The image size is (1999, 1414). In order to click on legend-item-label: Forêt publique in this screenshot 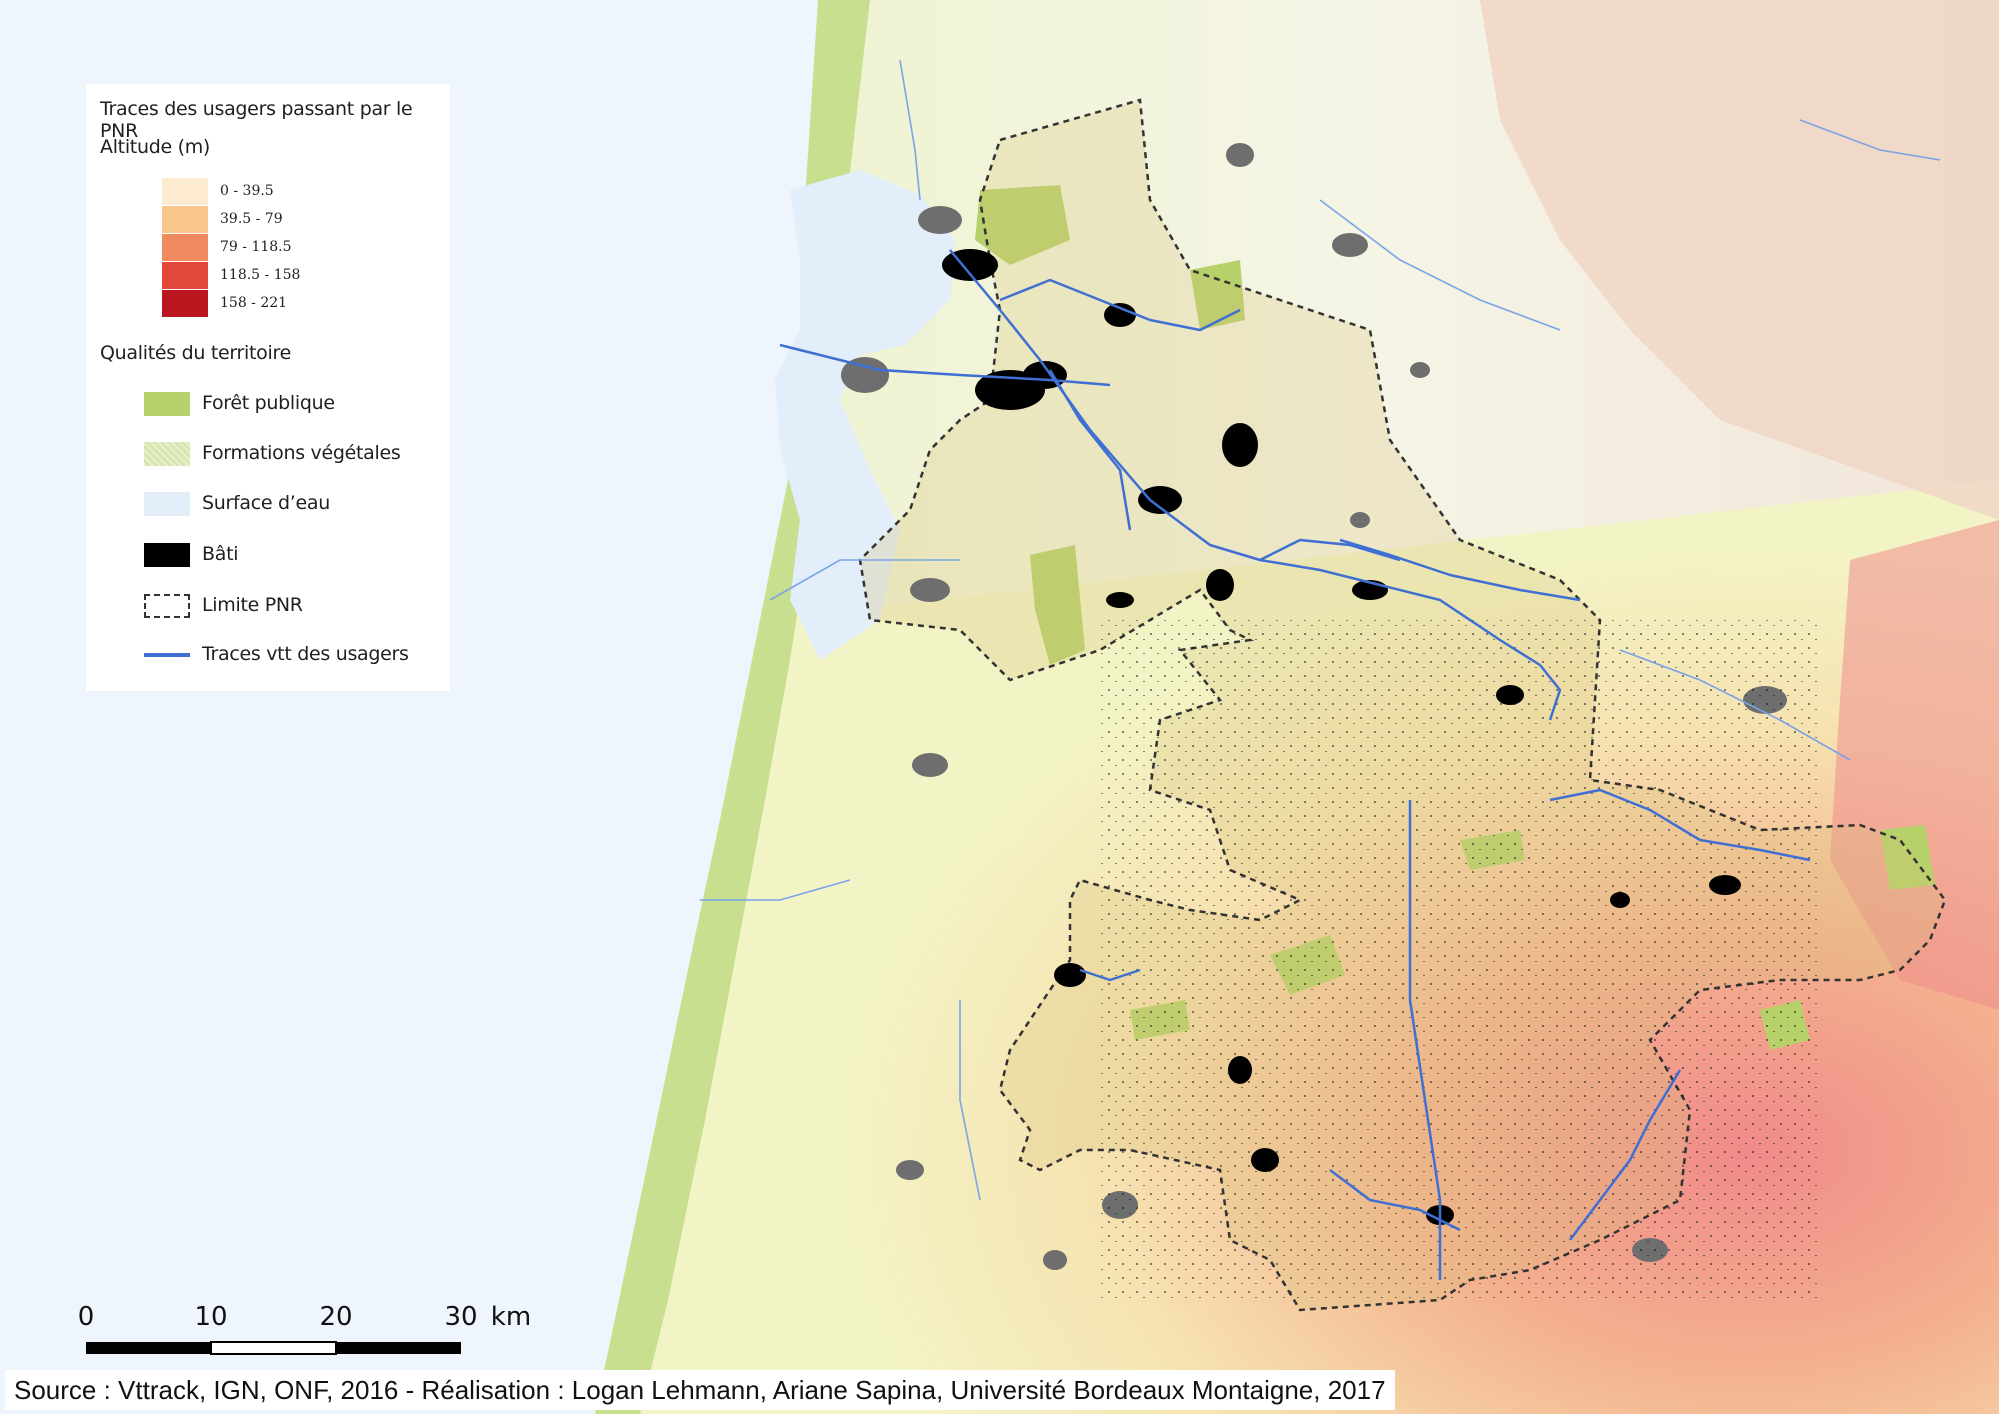, I will do `click(268, 403)`.